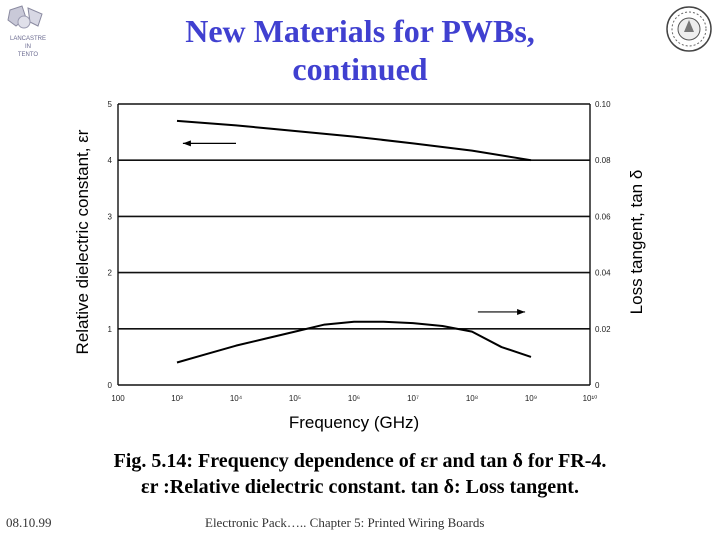 This screenshot has height=540, width=720. What do you see at coordinates (603, 273) in the screenshot?
I see `y2-tick-label: 0.04` at bounding box center [603, 273].